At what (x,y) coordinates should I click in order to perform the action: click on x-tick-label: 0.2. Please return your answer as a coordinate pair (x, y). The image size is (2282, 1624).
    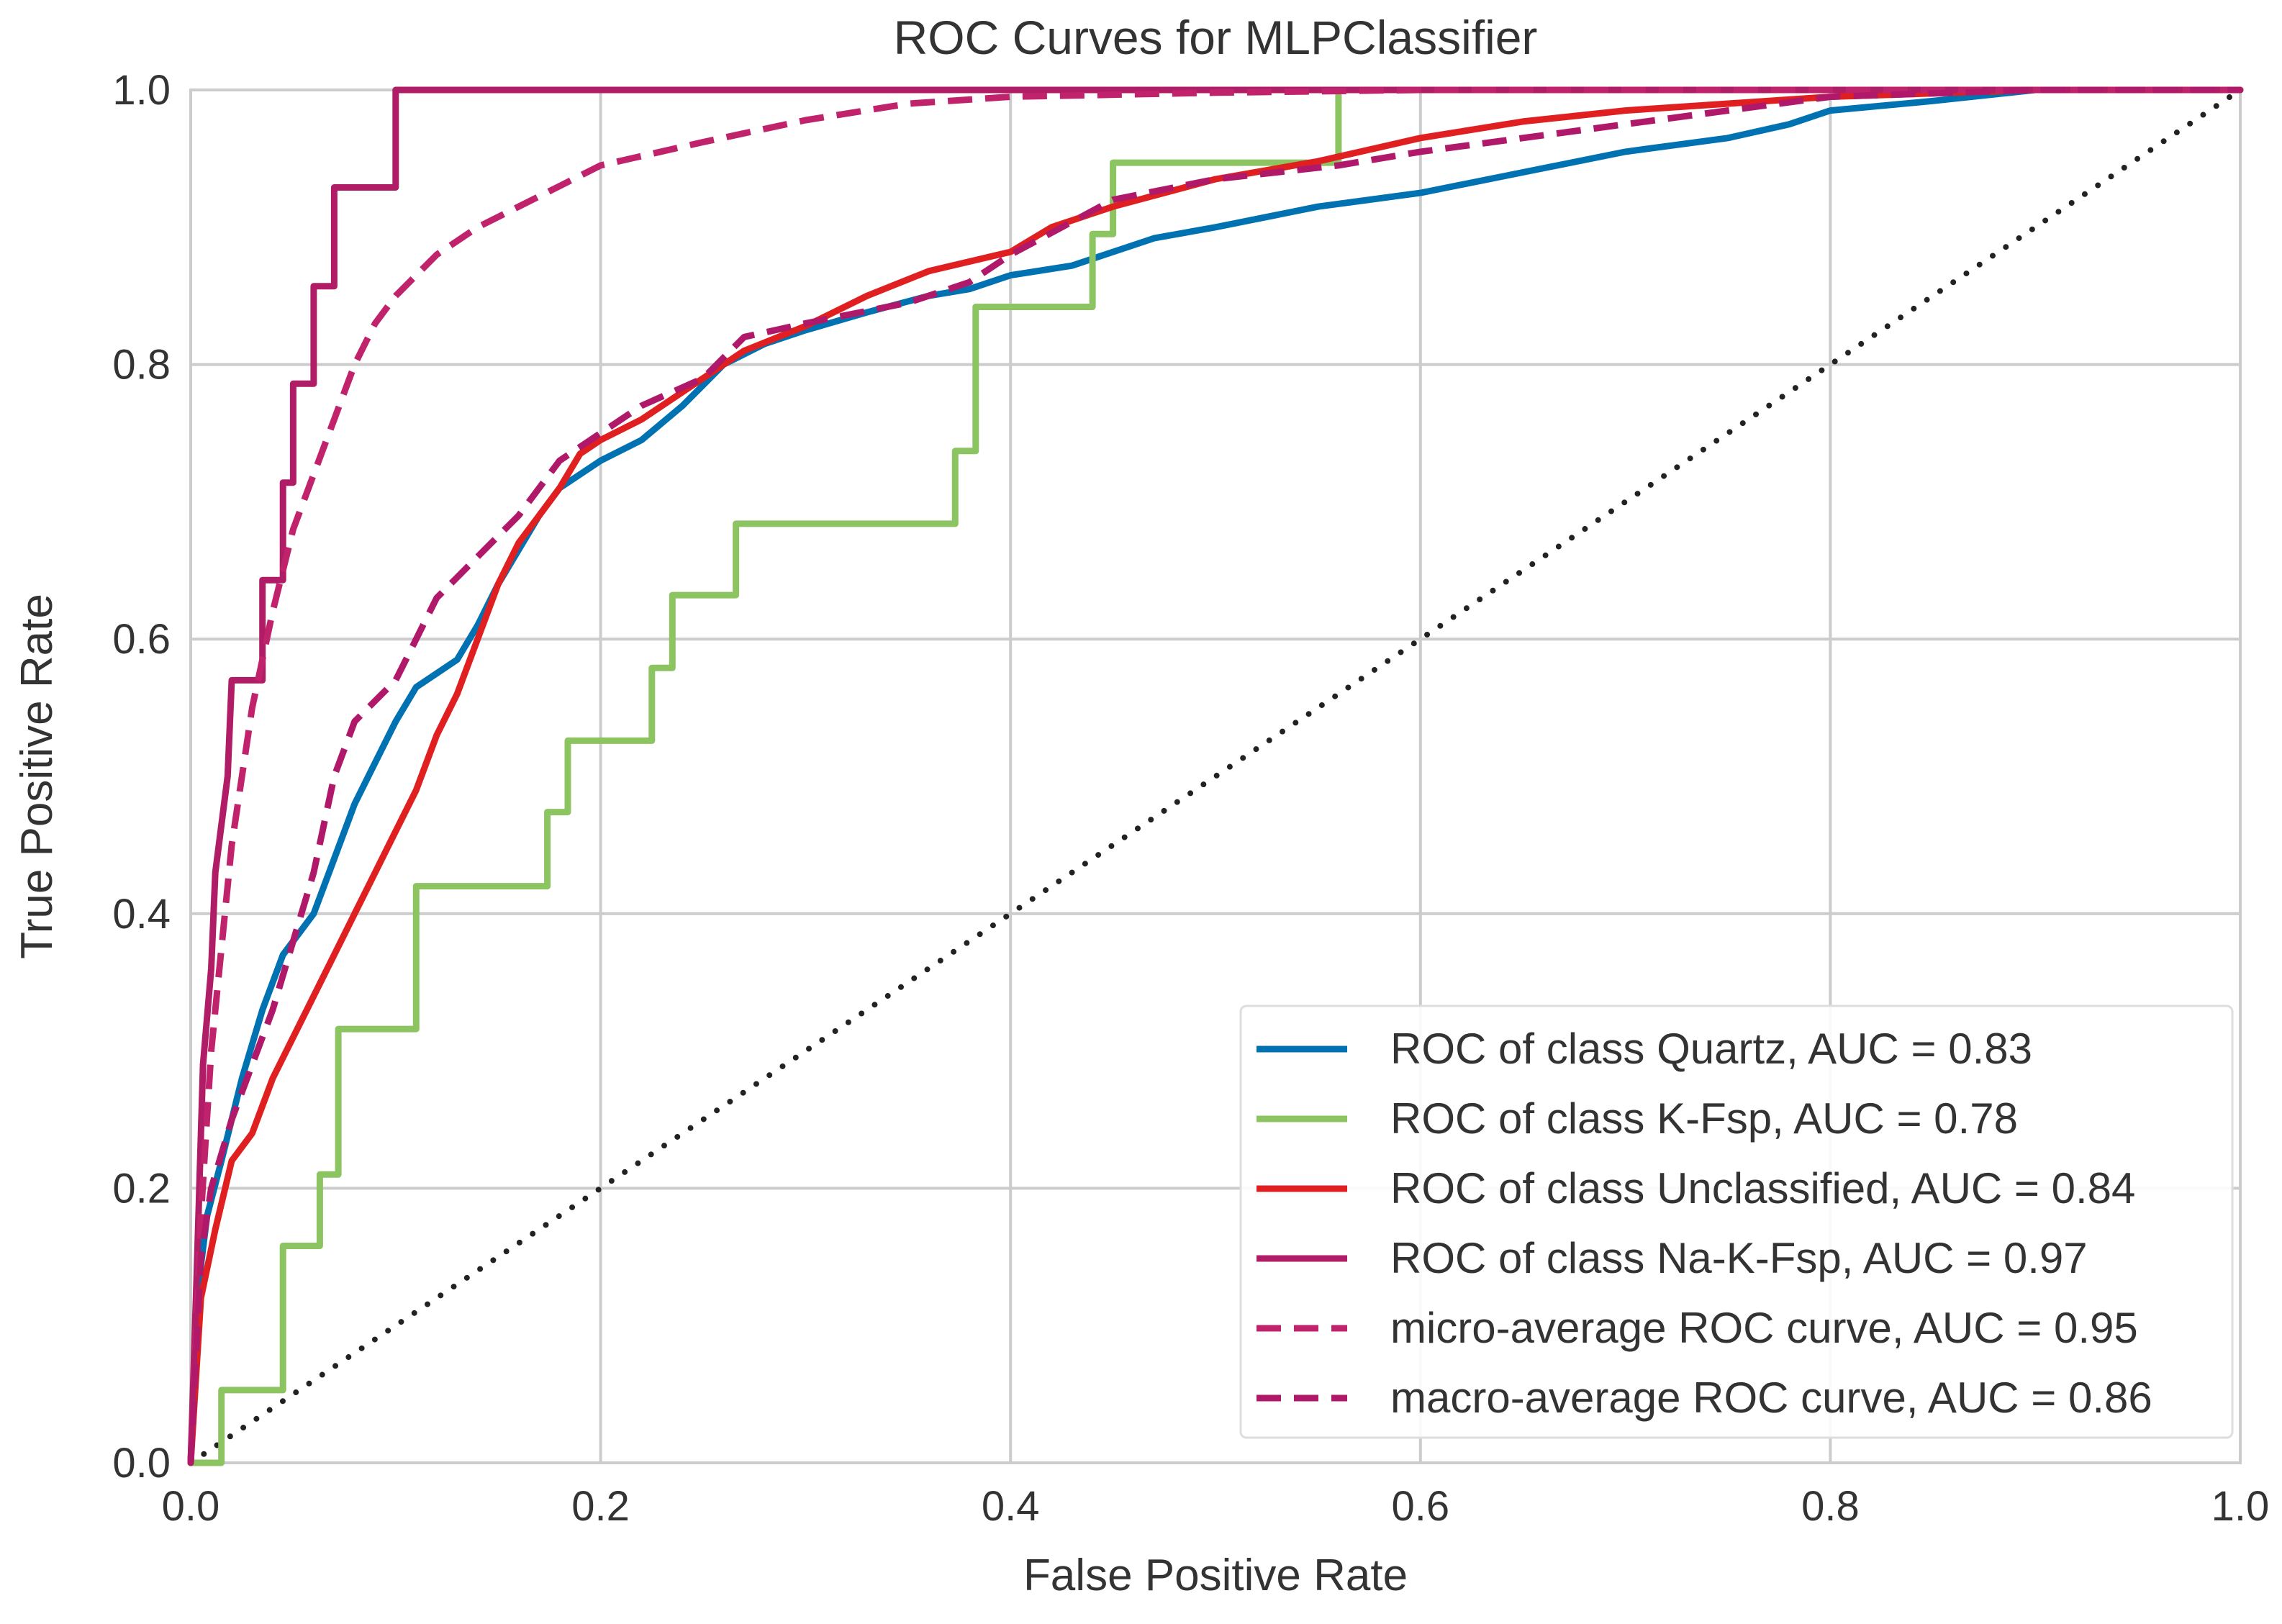
    Looking at the image, I should click on (600, 1507).